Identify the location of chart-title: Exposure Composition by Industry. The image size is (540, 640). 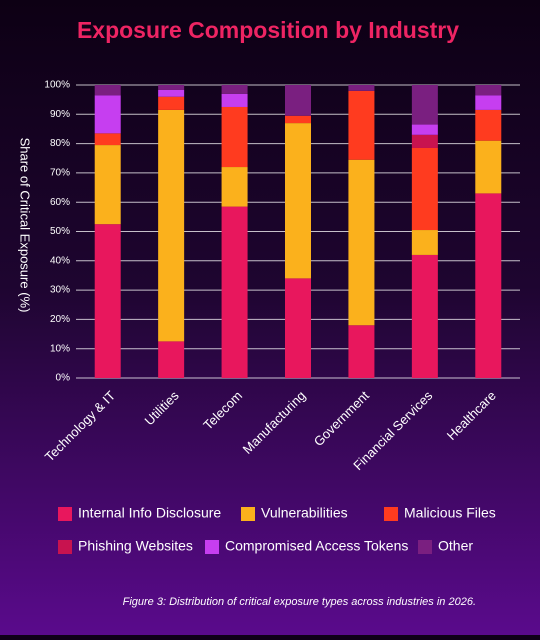
(268, 30).